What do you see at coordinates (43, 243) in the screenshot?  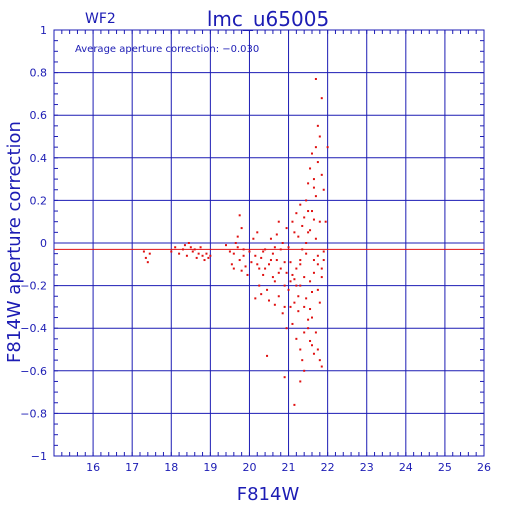 I see `y-tick-label: 0` at bounding box center [43, 243].